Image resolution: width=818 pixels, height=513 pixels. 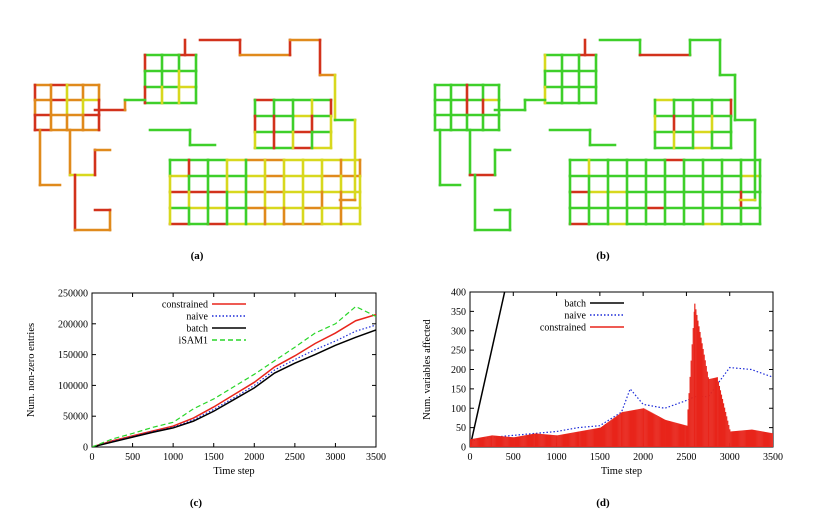 I want to click on x-tick-label: 1000, so click(x=173, y=457).